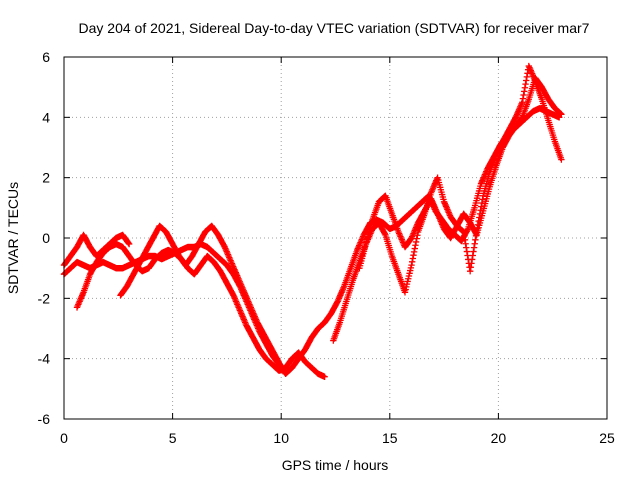  I want to click on y-tick-label: 2, so click(46, 178).